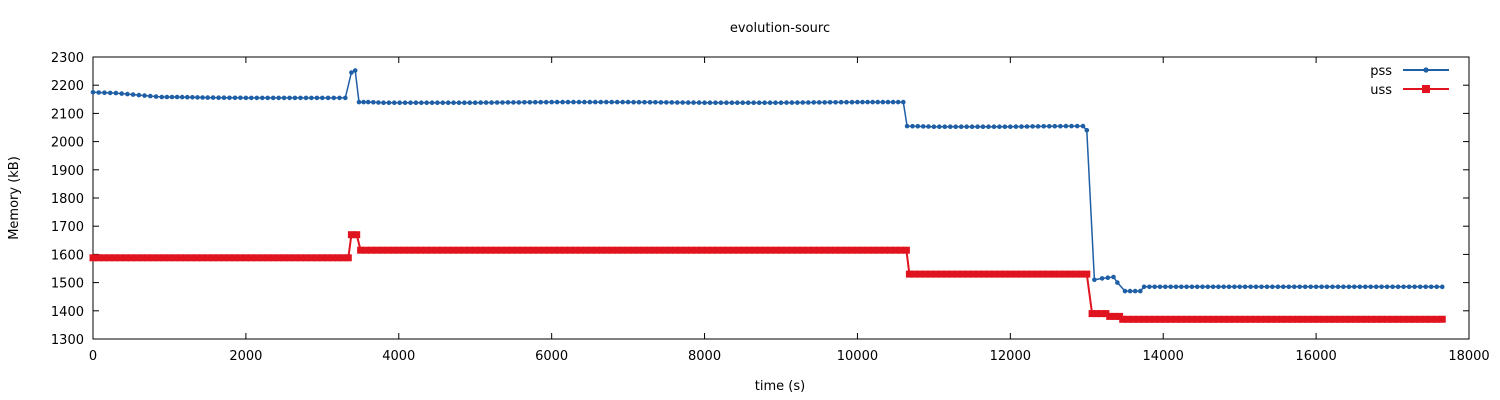 This screenshot has width=1500, height=400. Describe the element at coordinates (1315, 356) in the screenshot. I see `x-tick-label: 16000` at that location.